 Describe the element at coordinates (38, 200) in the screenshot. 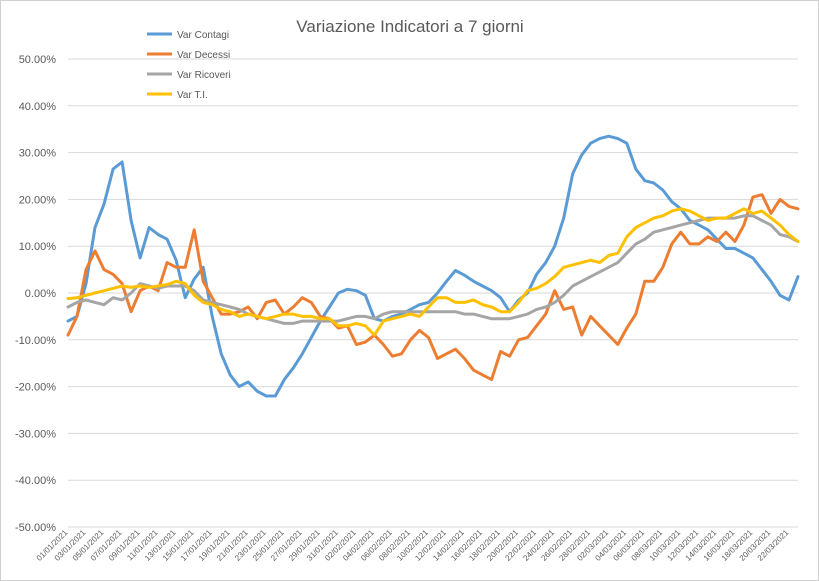

I see `y-tick-label: 20.00%` at that location.